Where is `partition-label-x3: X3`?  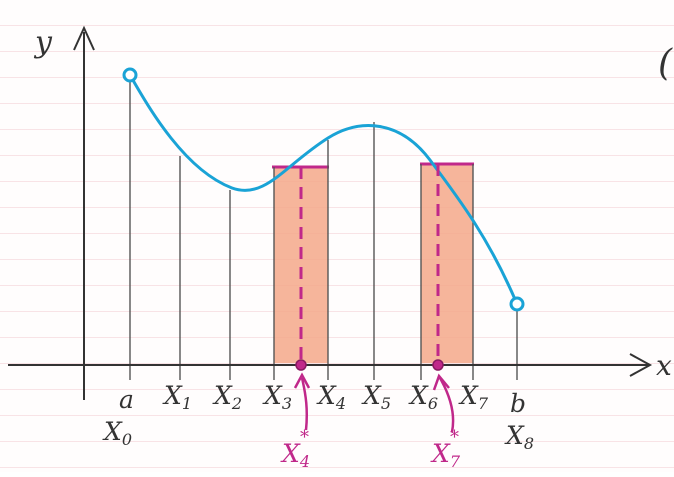
partition-label-x3: X3 is located at coordinates (277, 397).